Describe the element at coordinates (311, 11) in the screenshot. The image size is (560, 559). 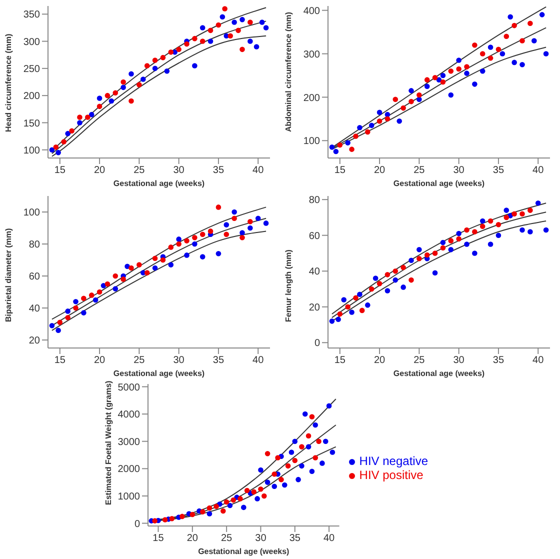
I see `y-tick-label: 400` at that location.